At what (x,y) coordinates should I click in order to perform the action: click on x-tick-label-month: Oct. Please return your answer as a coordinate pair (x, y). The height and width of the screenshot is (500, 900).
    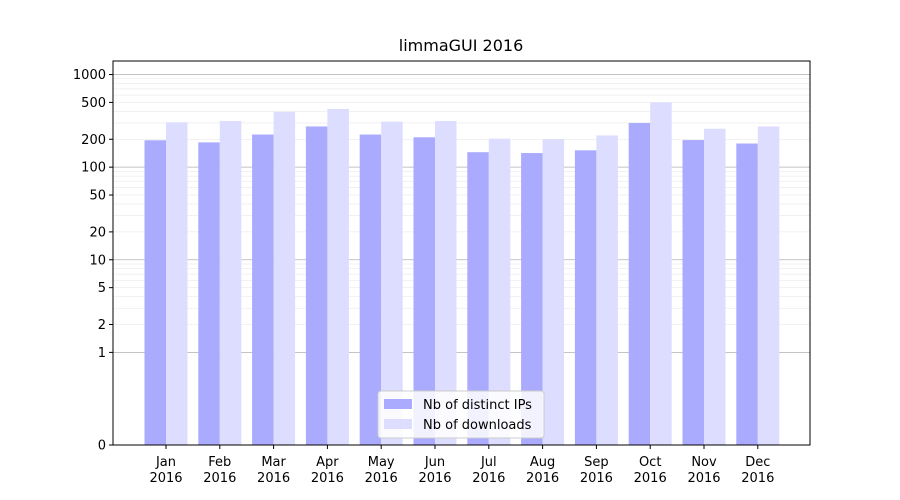
    Looking at the image, I should click on (650, 462).